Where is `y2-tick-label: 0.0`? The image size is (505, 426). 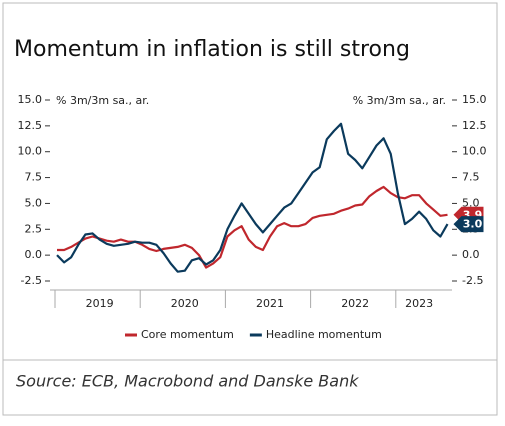
y2-tick-label: 0.0 is located at coordinates (471, 254).